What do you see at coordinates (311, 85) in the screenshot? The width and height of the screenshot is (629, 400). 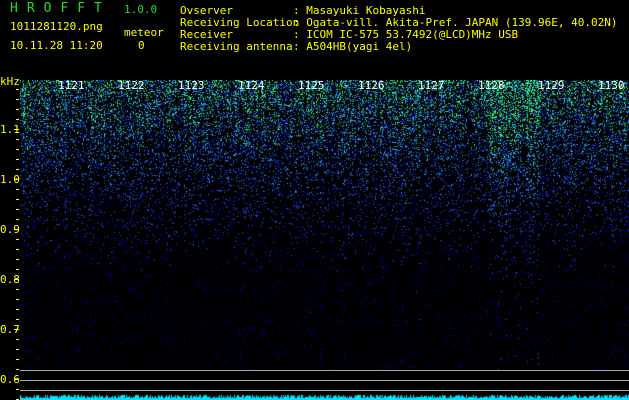 I see `time-label: 1125` at bounding box center [311, 85].